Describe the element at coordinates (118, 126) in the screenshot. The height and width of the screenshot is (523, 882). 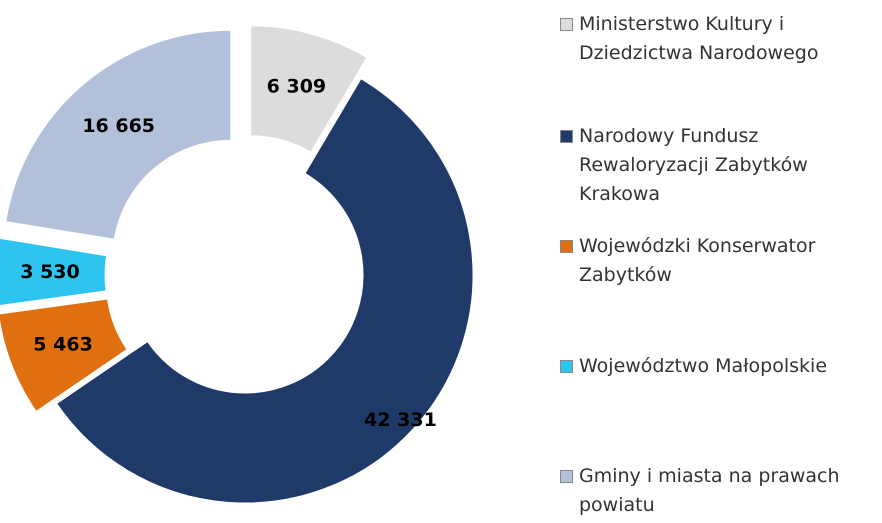
I see `data-label: 16 665` at that location.